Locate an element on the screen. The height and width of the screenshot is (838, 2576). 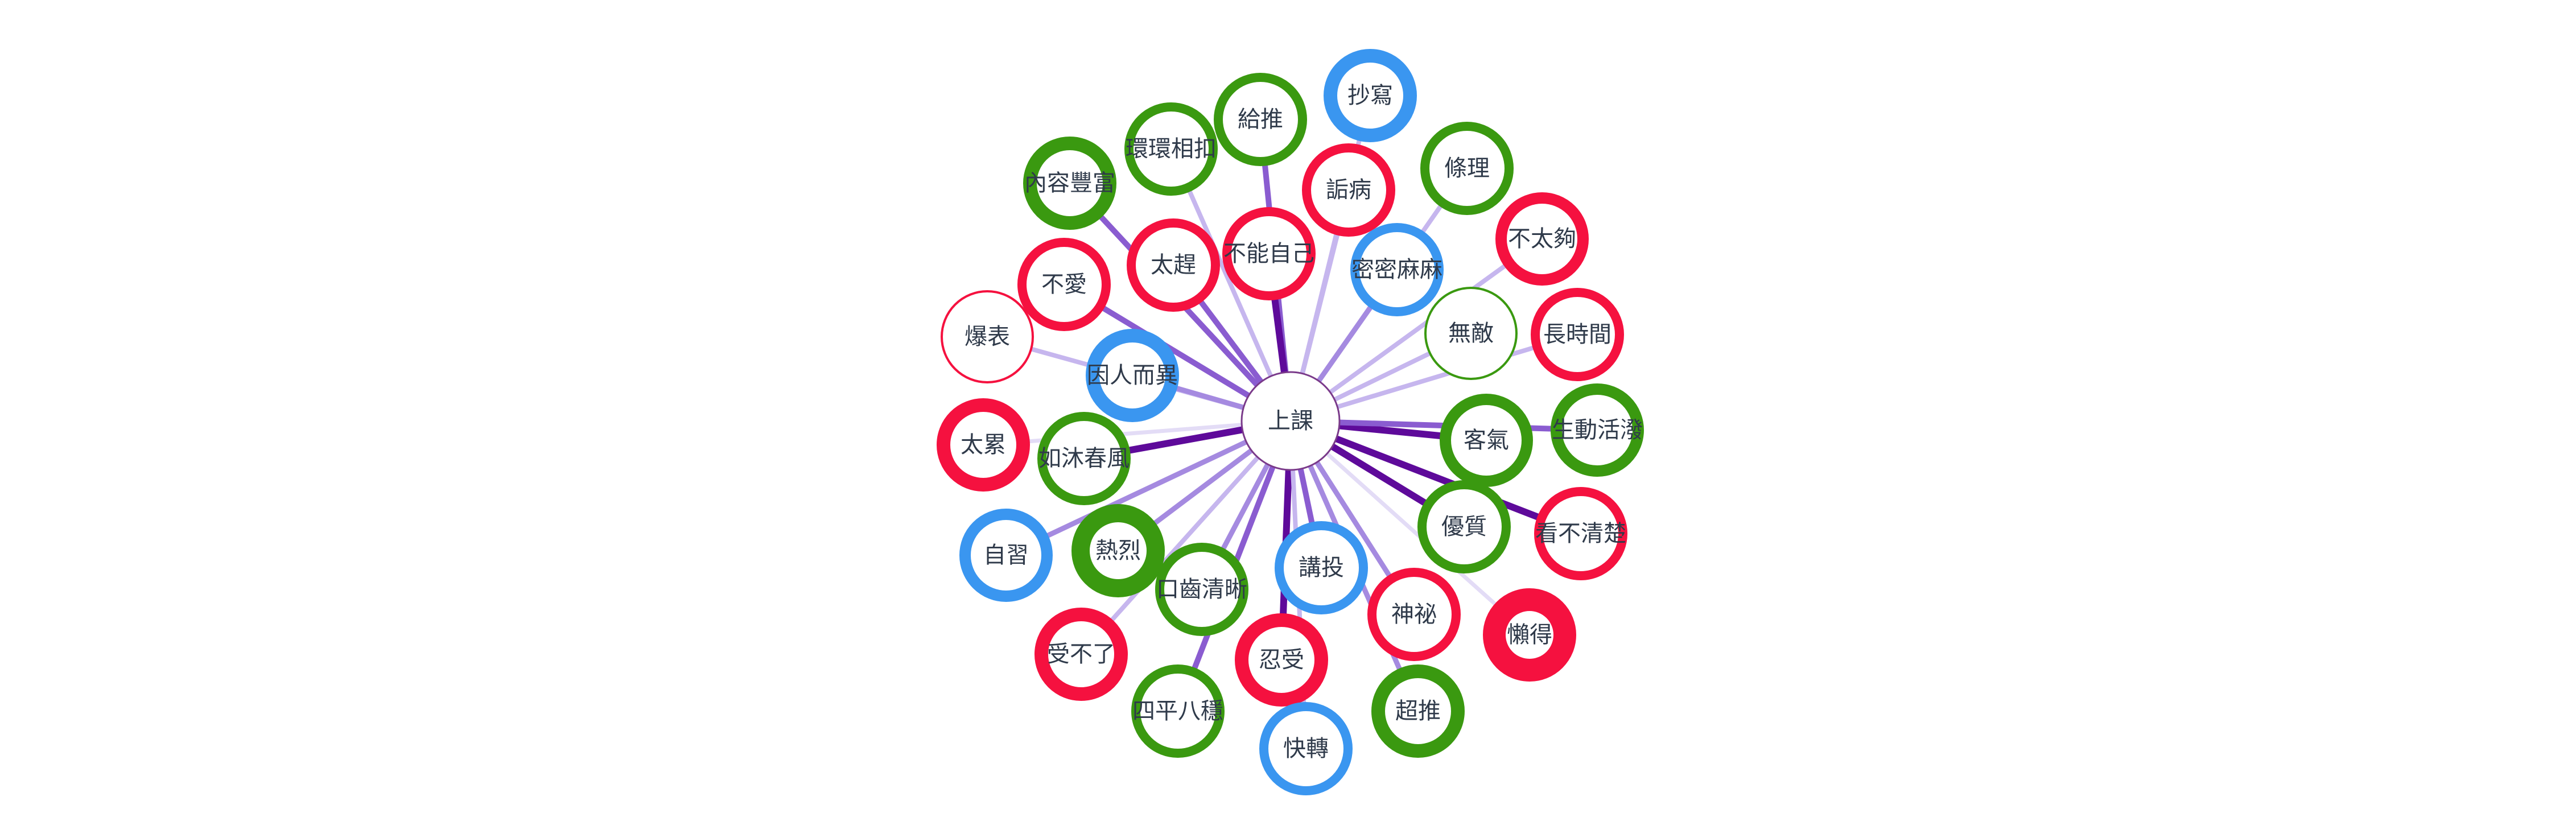
node-circle-n22 is located at coordinates (1464, 526).